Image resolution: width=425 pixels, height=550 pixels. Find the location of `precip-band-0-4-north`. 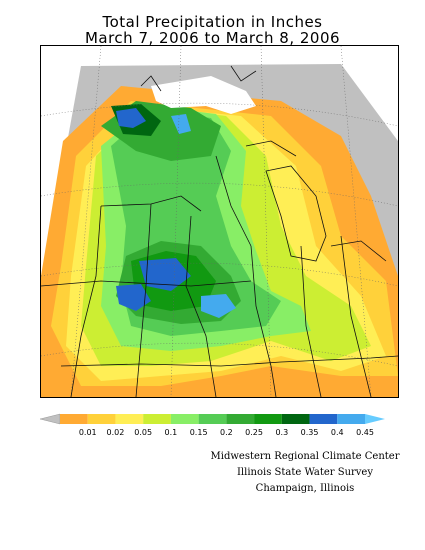

precip-band-0-4-north is located at coordinates (131, 118).